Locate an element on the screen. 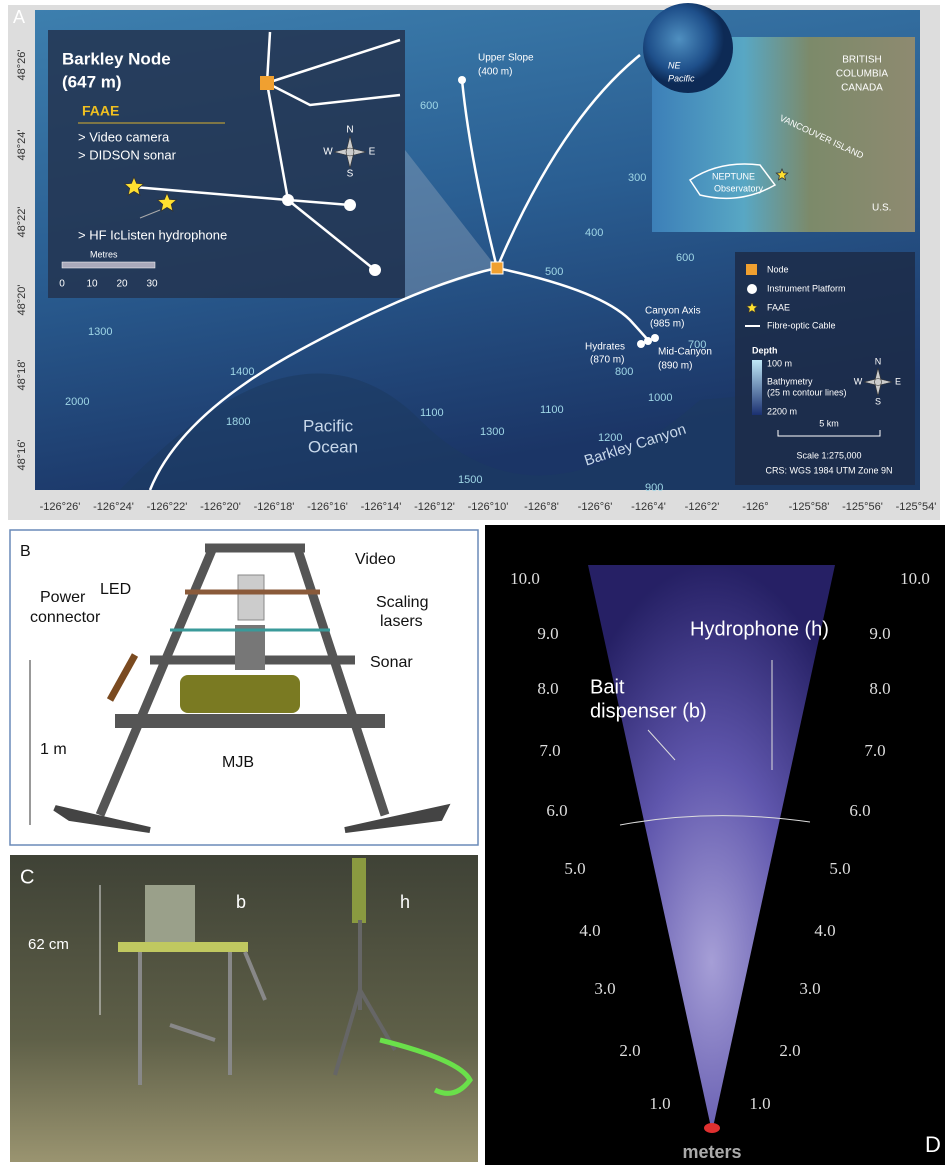 The height and width of the screenshot is (1167, 948). province: COLUMBIA is located at coordinates (862, 74).